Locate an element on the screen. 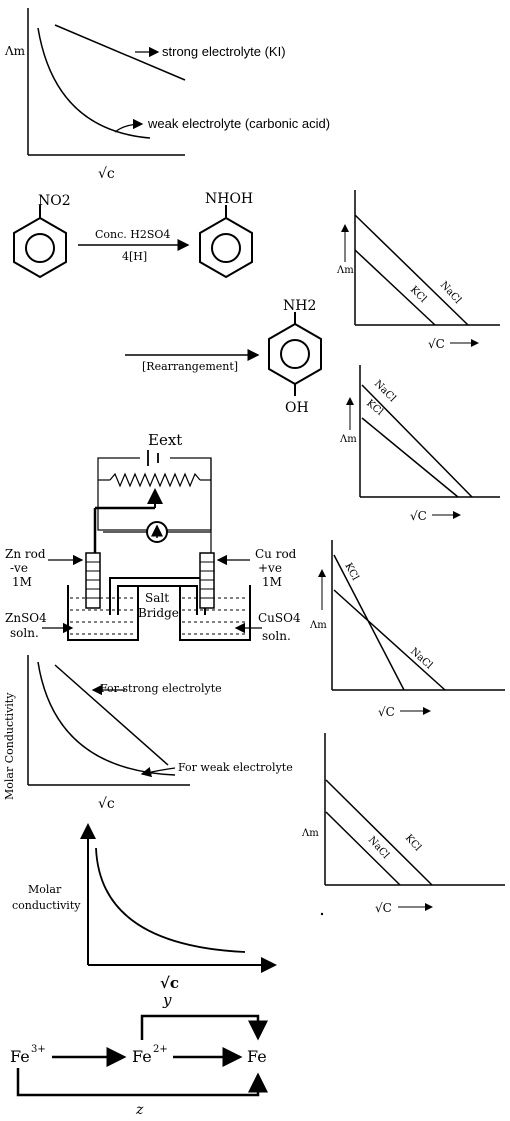 The image size is (510, 1121). zn-conc-label: 1M is located at coordinates (22, 582).